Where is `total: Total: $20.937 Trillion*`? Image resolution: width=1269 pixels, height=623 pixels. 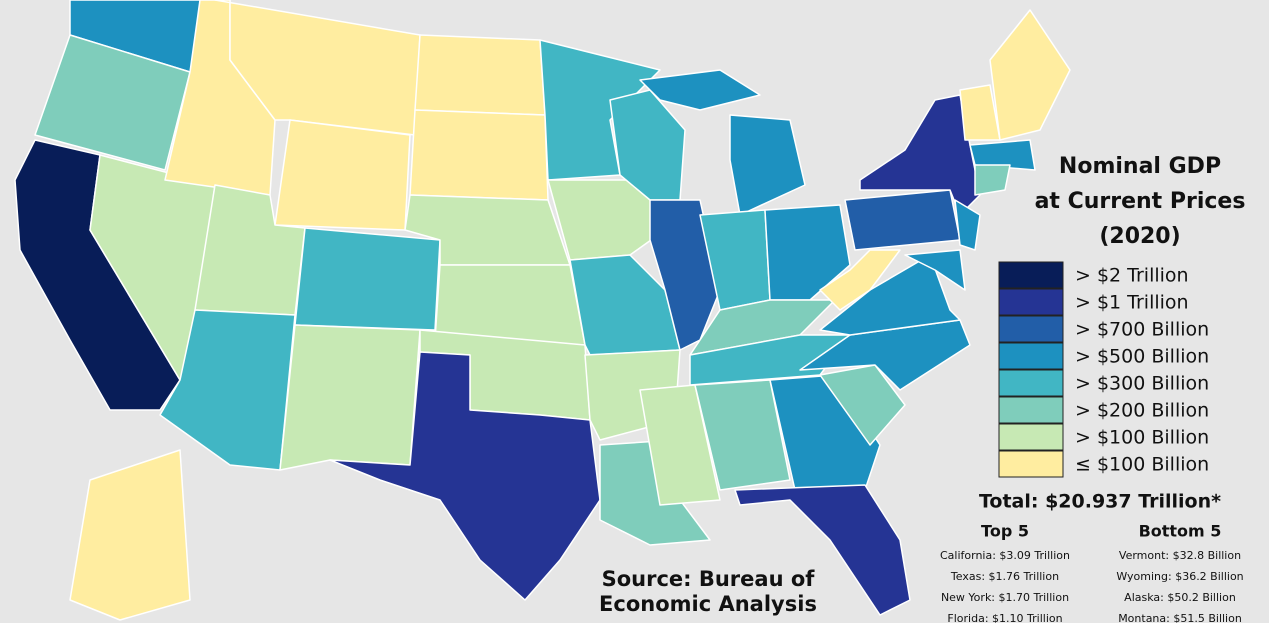 total: Total: $20.937 Trillion* is located at coordinates (1100, 502).